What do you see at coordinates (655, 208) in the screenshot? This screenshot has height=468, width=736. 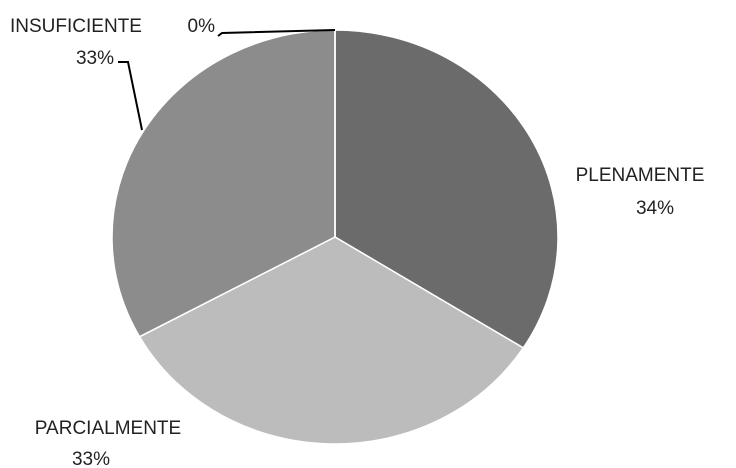 I see `value-label: 34%` at bounding box center [655, 208].